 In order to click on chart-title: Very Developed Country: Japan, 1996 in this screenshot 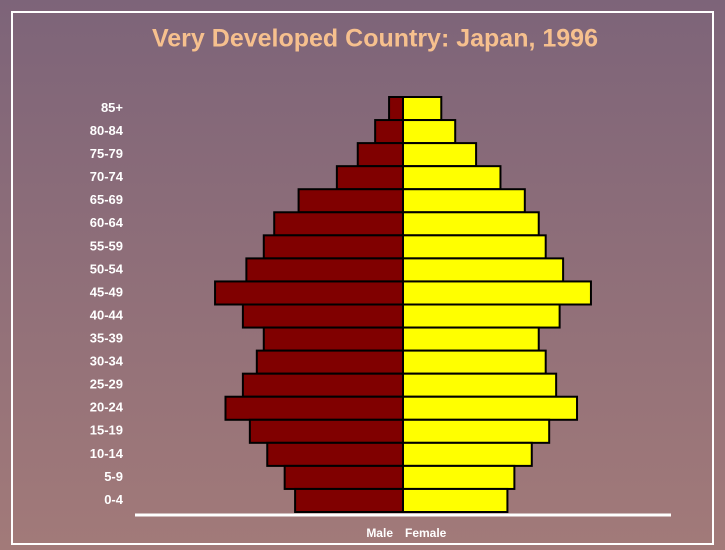, I will do `click(375, 39)`.